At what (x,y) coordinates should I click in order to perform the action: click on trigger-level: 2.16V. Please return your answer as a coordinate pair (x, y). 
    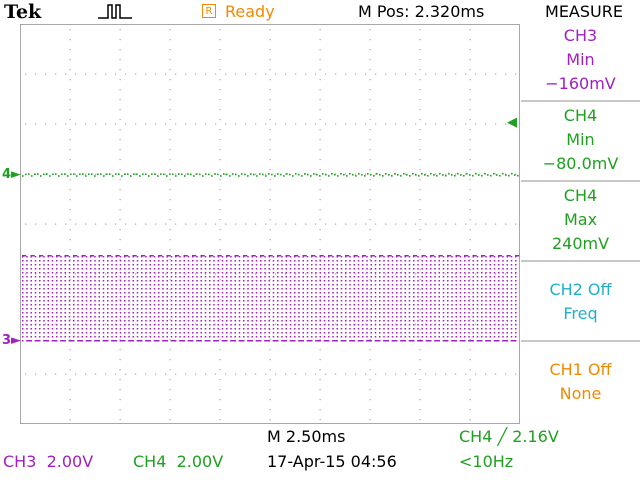
    Looking at the image, I should click on (535, 436).